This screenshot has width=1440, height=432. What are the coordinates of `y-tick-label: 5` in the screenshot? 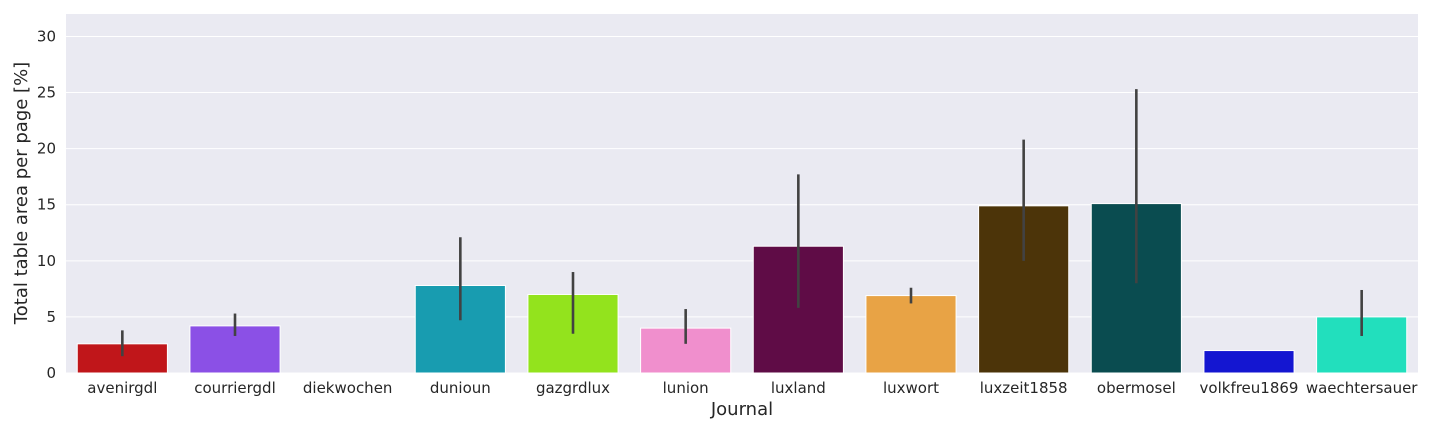 It's located at (51, 317).